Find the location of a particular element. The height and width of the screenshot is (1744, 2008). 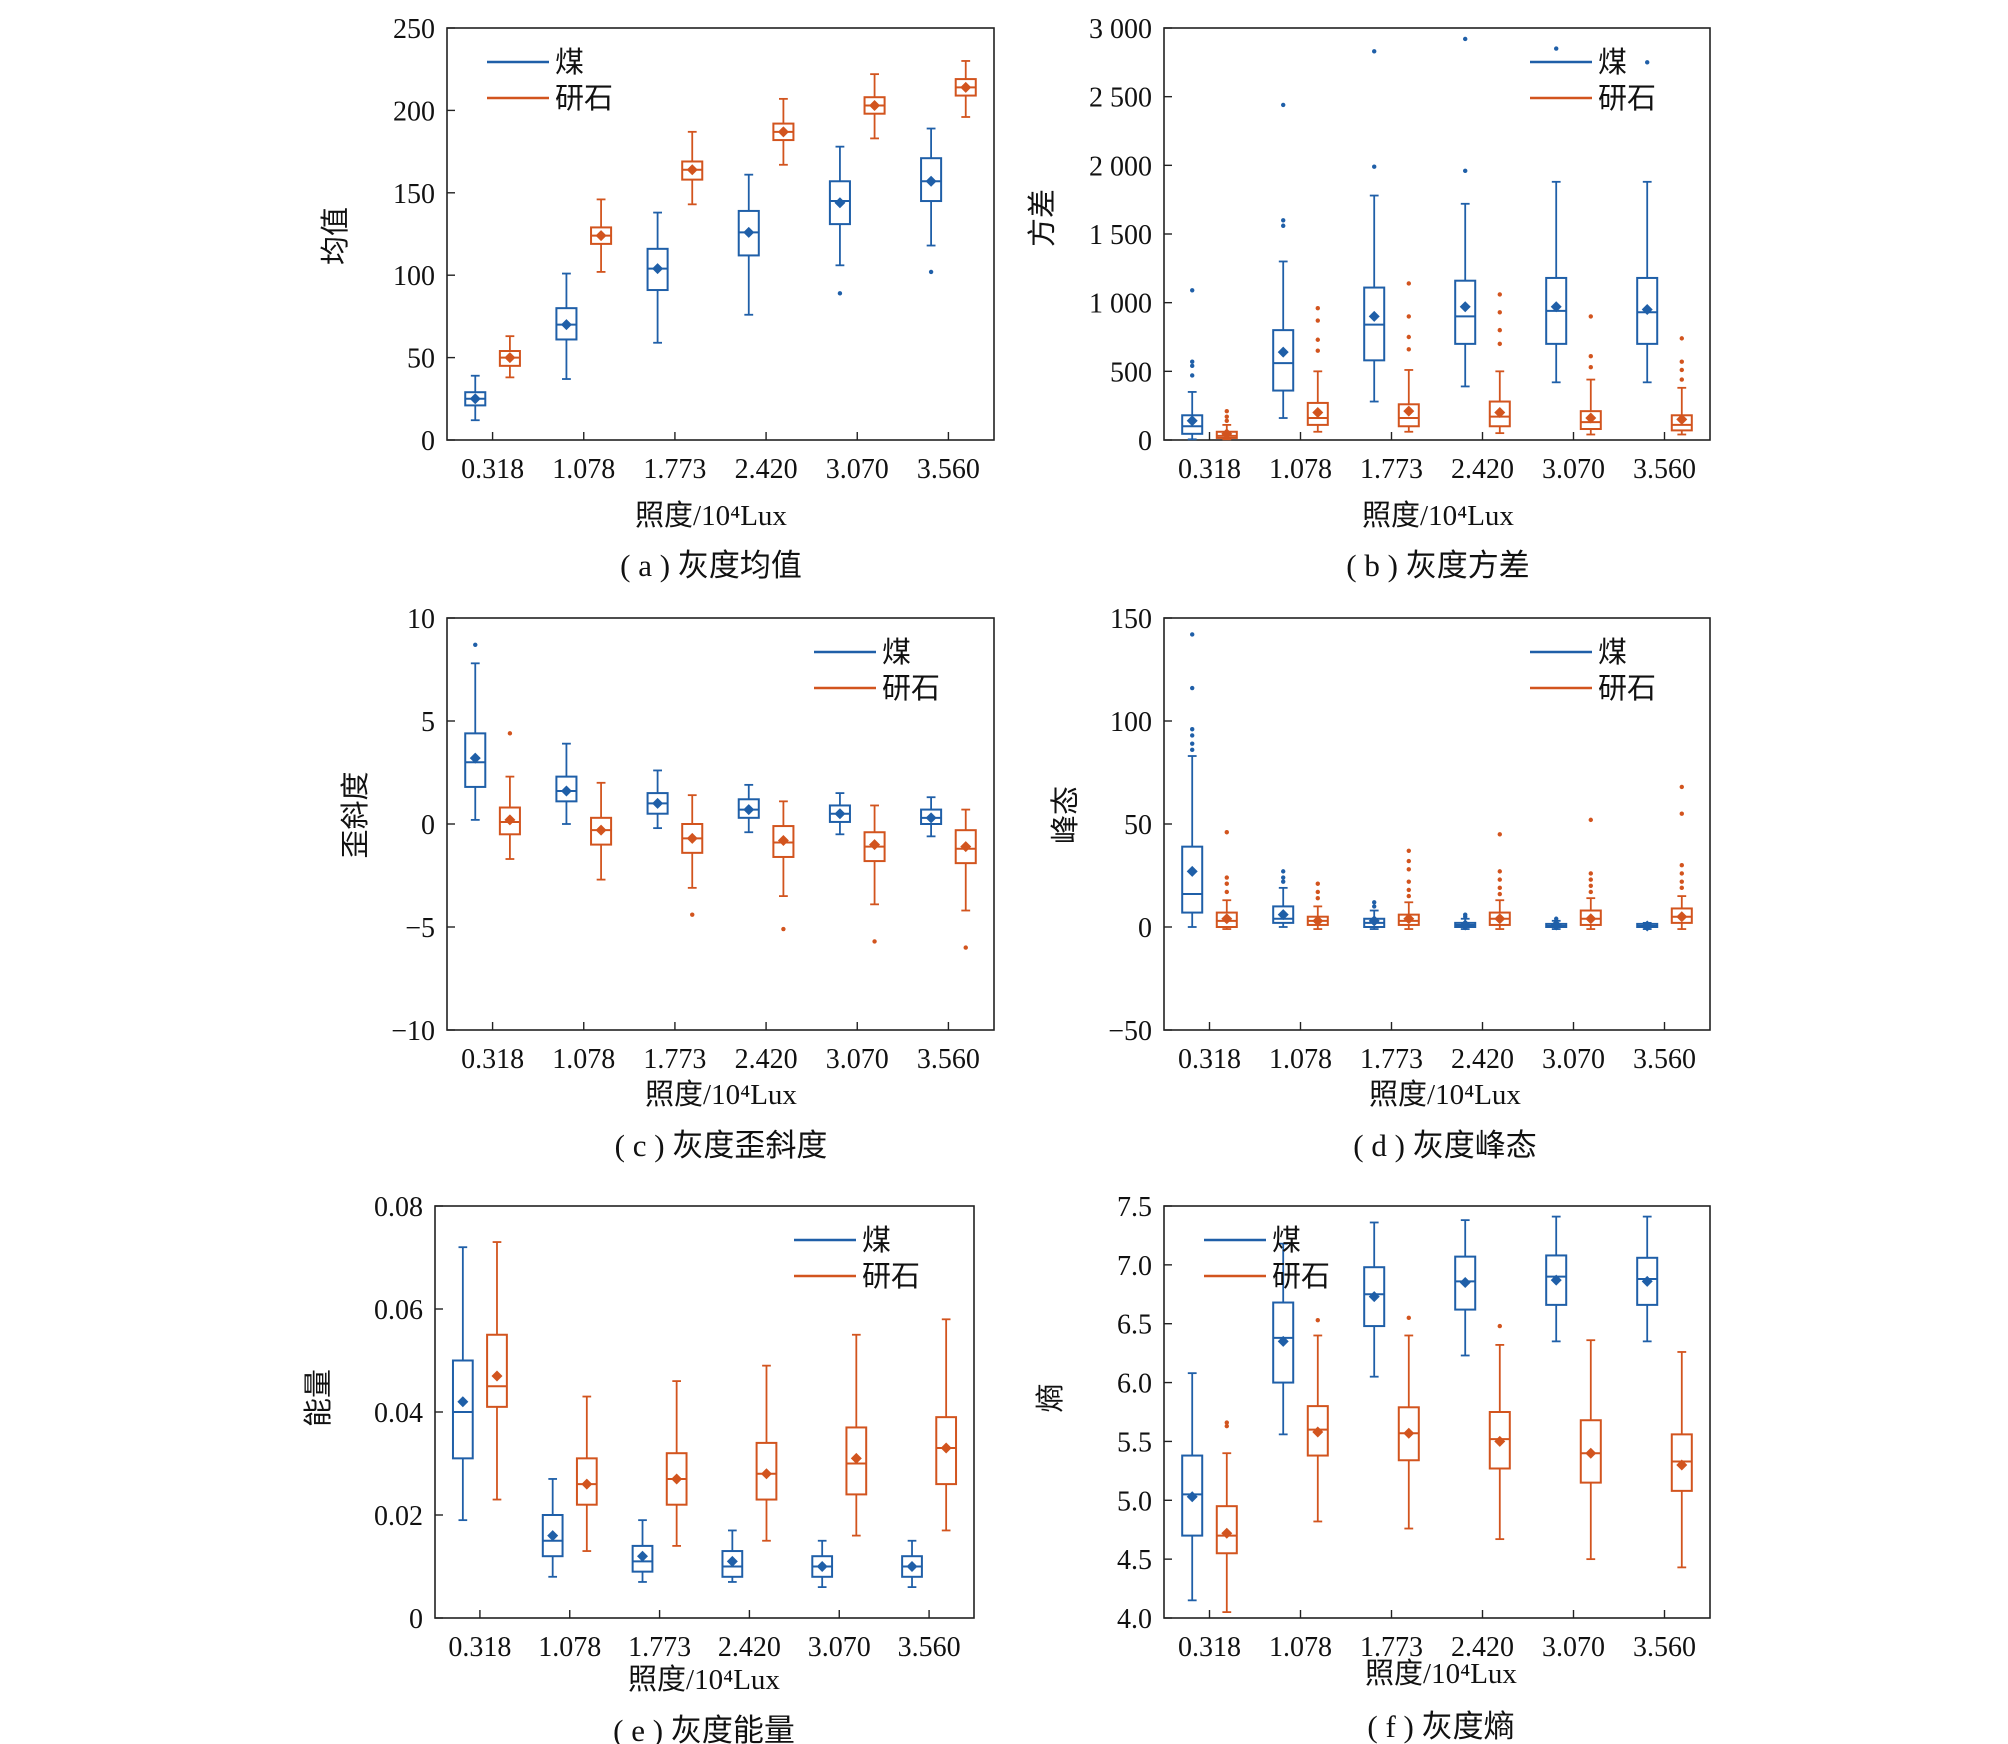

panel-a-plot-frame is located at coordinates (720, 234).